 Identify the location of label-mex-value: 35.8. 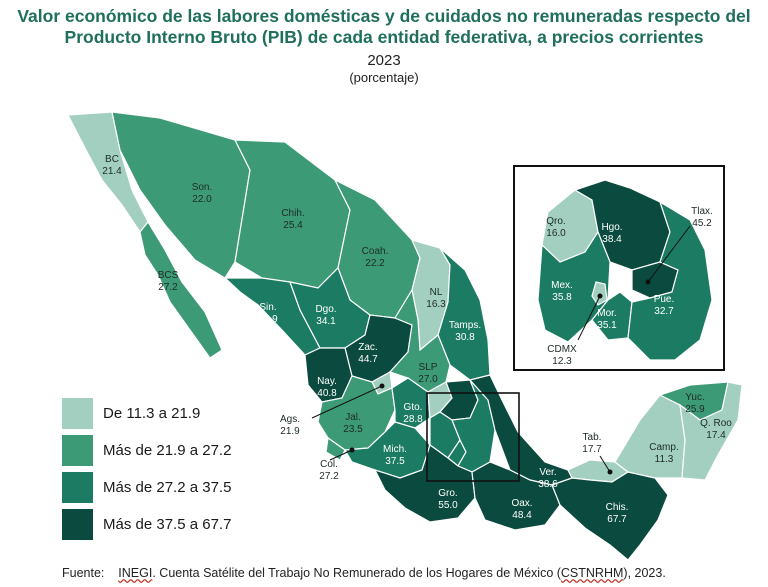
(562, 297).